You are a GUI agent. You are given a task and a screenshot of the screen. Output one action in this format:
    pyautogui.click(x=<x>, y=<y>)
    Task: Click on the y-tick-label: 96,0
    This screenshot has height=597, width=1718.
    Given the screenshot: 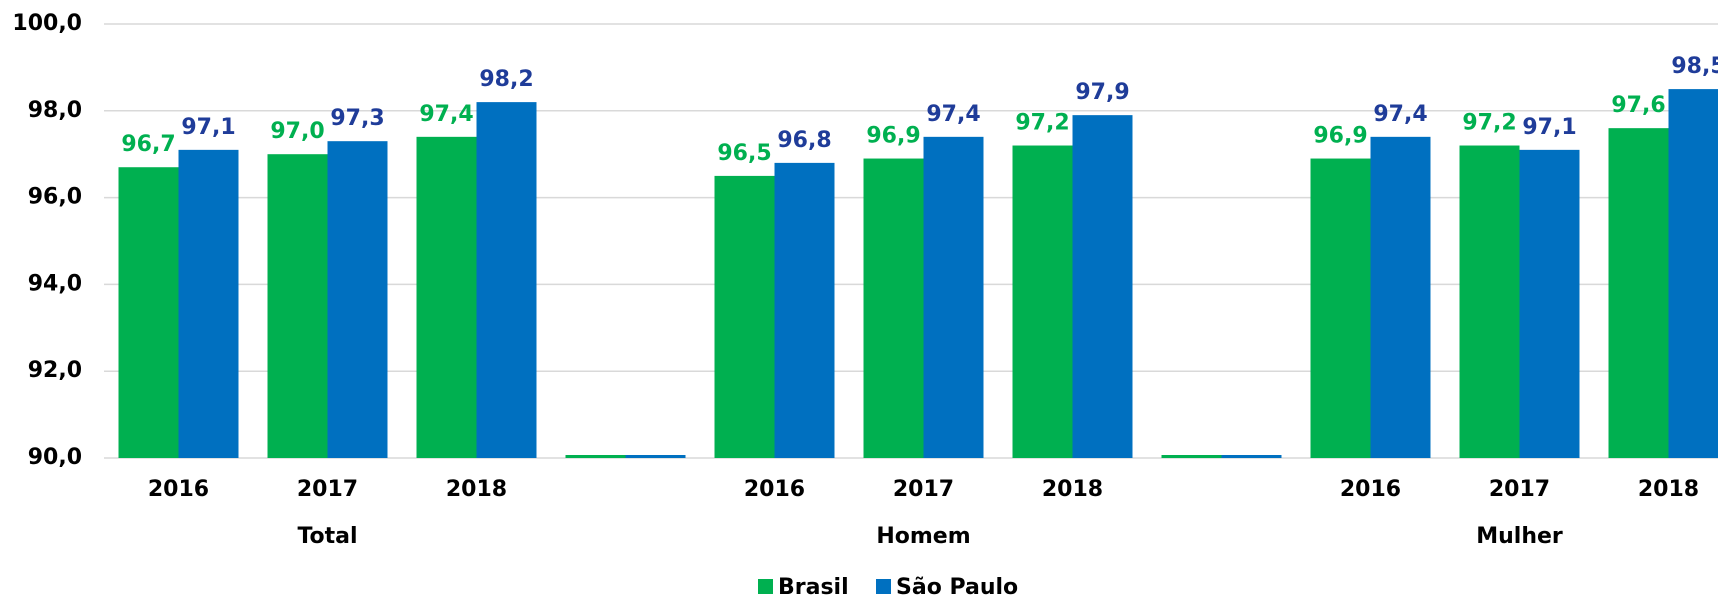 What is the action you would take?
    pyautogui.click(x=55, y=197)
    